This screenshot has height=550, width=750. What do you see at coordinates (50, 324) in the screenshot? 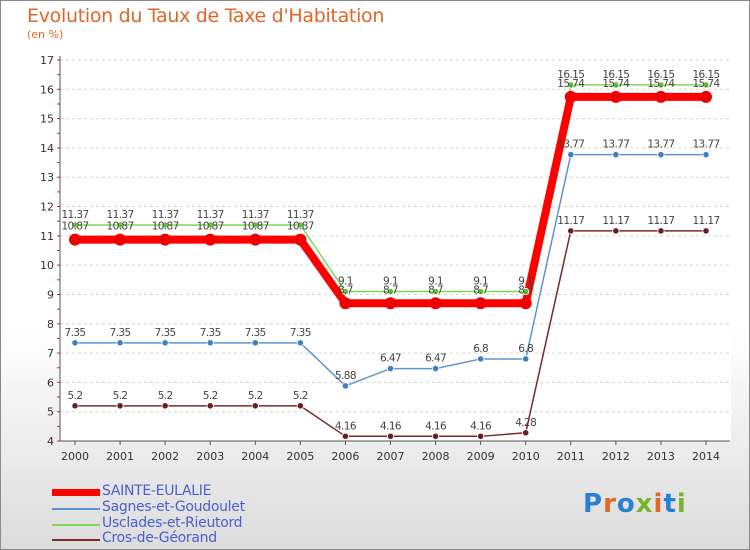
I see `y-tick-label: 8` at bounding box center [50, 324].